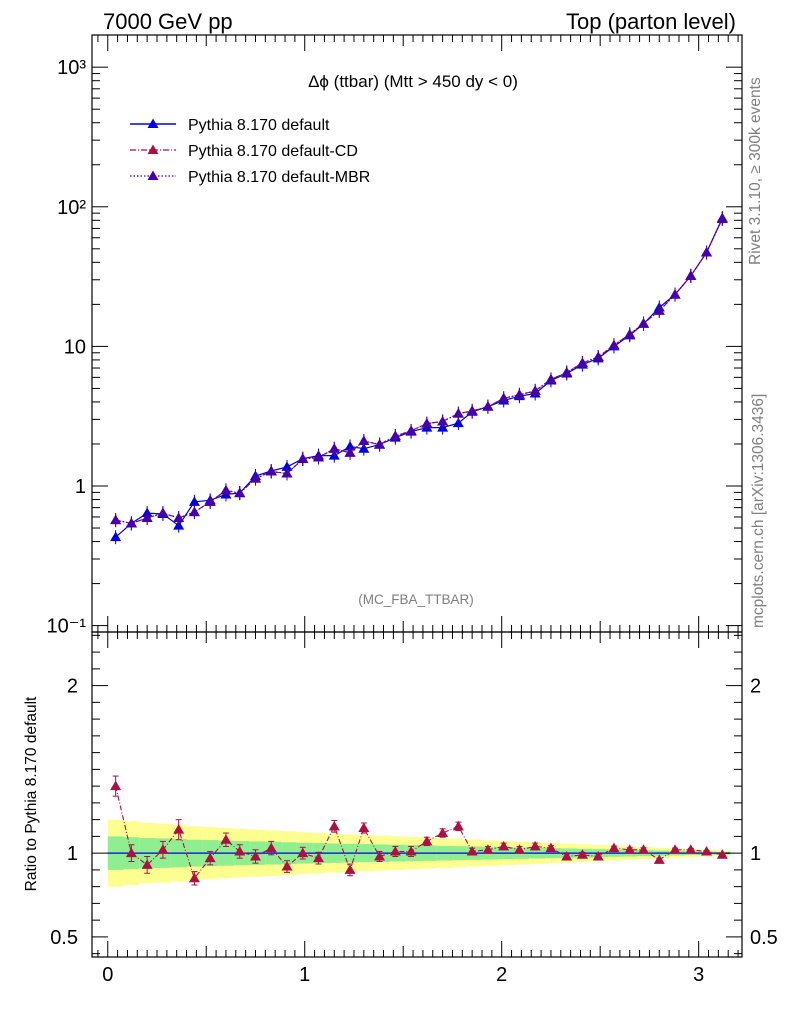 This screenshot has width=786, height=1024. What do you see at coordinates (31, 793) in the screenshot?
I see `ratio-ylabel: Ratio to Pythia 8.170 default` at bounding box center [31, 793].